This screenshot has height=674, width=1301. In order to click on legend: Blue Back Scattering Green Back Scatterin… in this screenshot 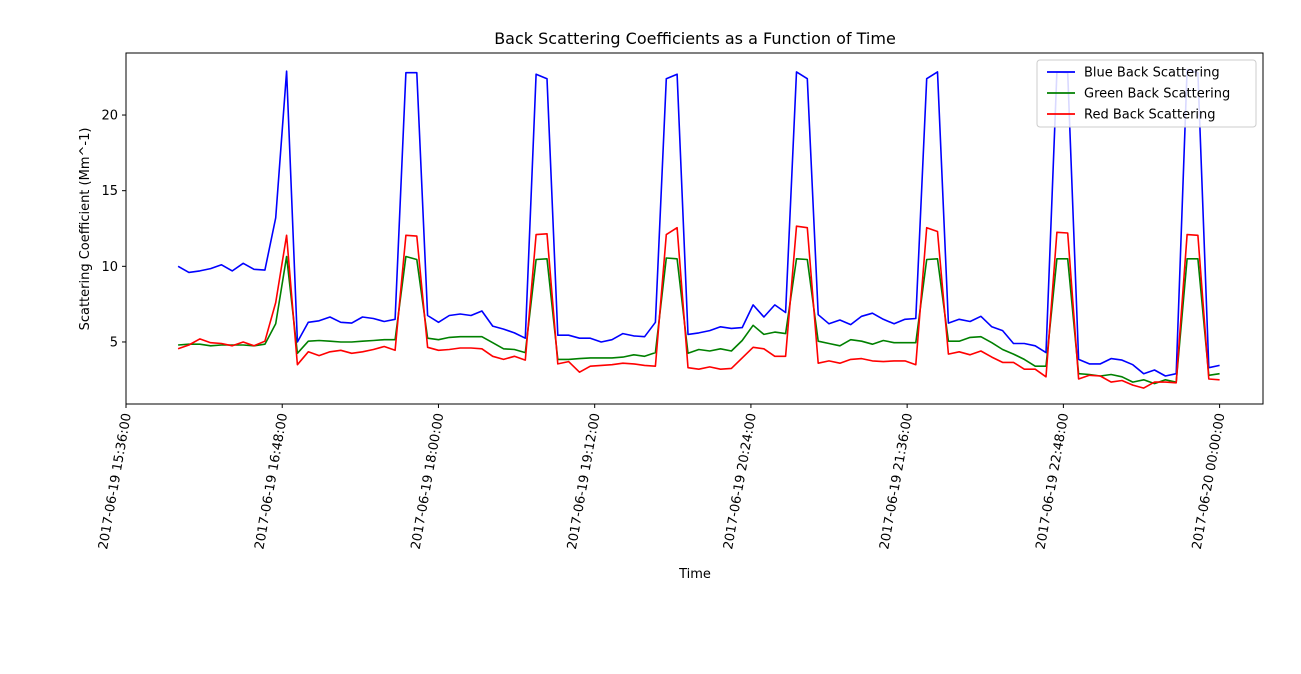, I will do `click(1146, 93)`.